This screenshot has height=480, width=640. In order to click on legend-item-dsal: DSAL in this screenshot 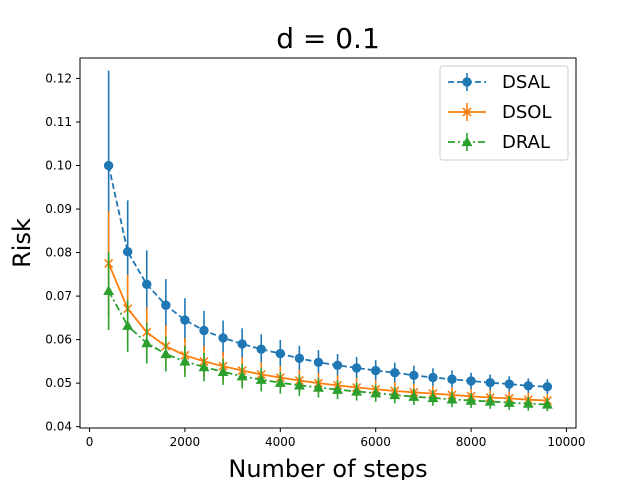, I will do `click(499, 82)`.